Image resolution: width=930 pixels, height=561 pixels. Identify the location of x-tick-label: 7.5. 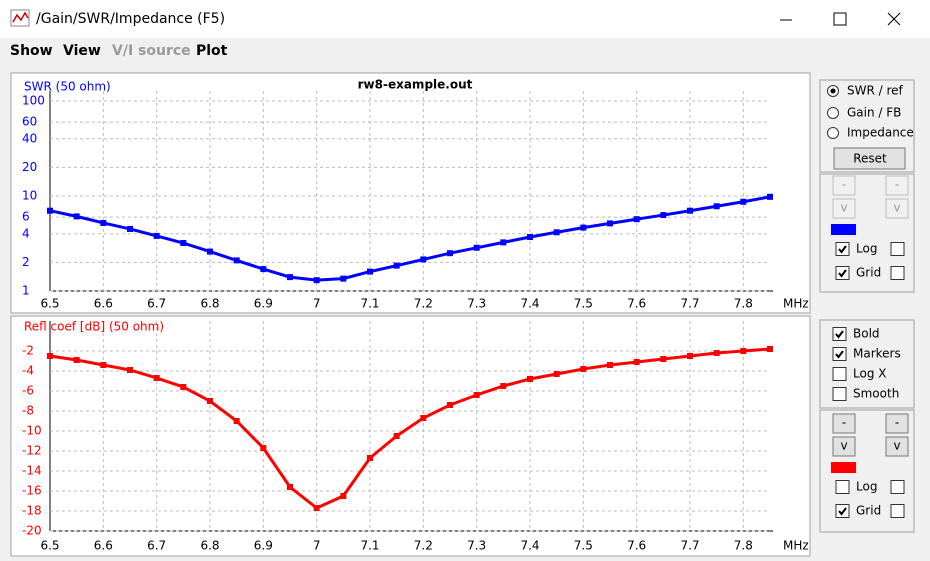
(583, 546).